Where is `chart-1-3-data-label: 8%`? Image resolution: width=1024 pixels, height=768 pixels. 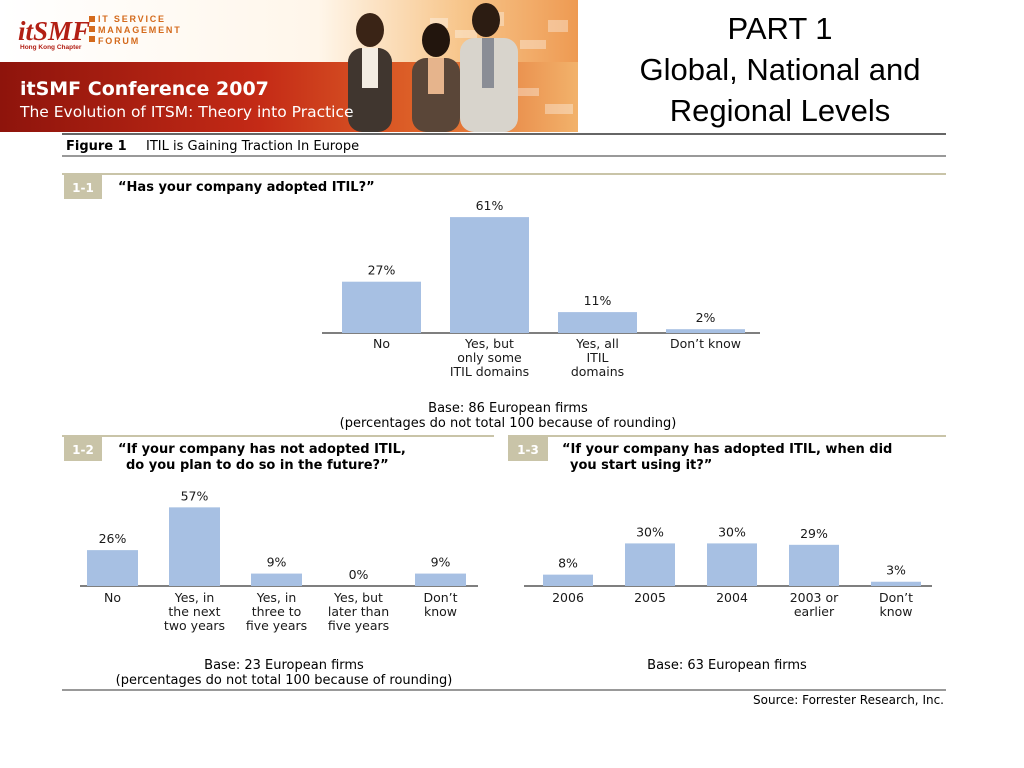
chart-1-3-data-label: 8% is located at coordinates (568, 563).